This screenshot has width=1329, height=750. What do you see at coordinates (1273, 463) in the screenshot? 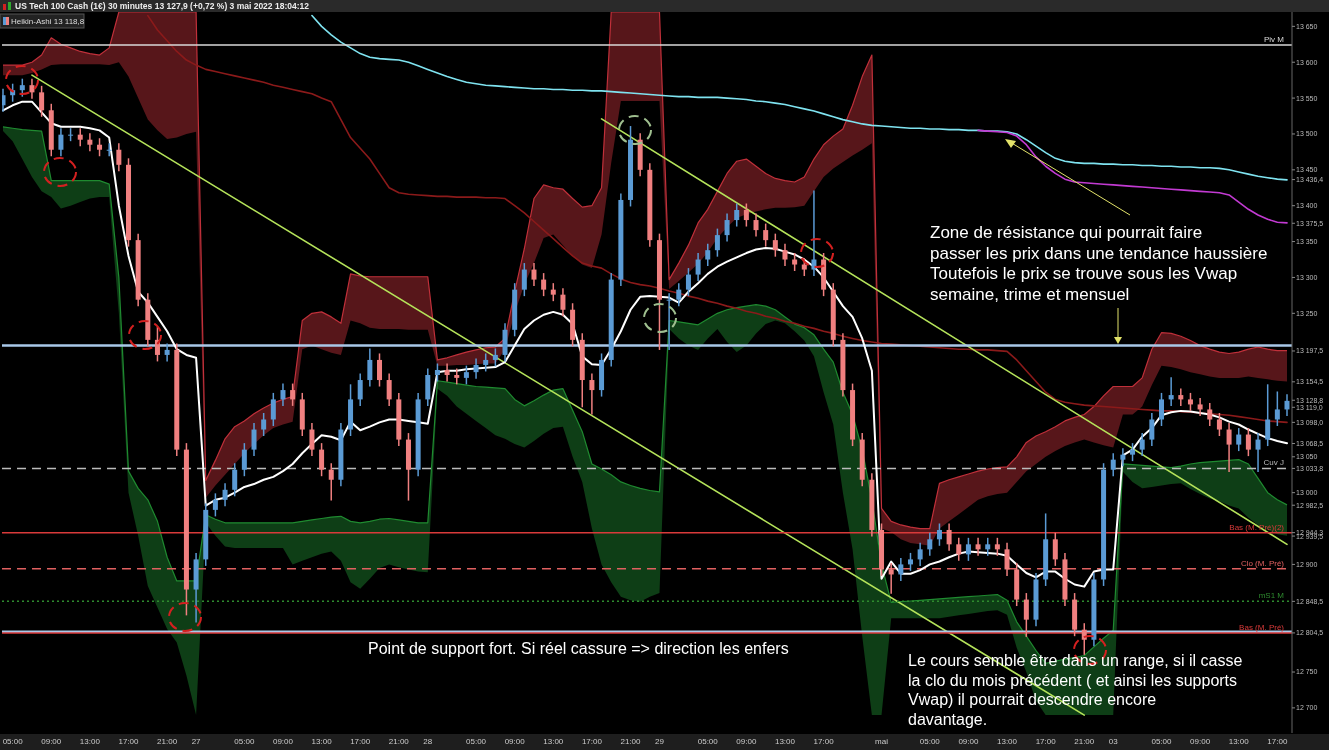
I see `ref-line-label: Cuv J` at bounding box center [1273, 463].